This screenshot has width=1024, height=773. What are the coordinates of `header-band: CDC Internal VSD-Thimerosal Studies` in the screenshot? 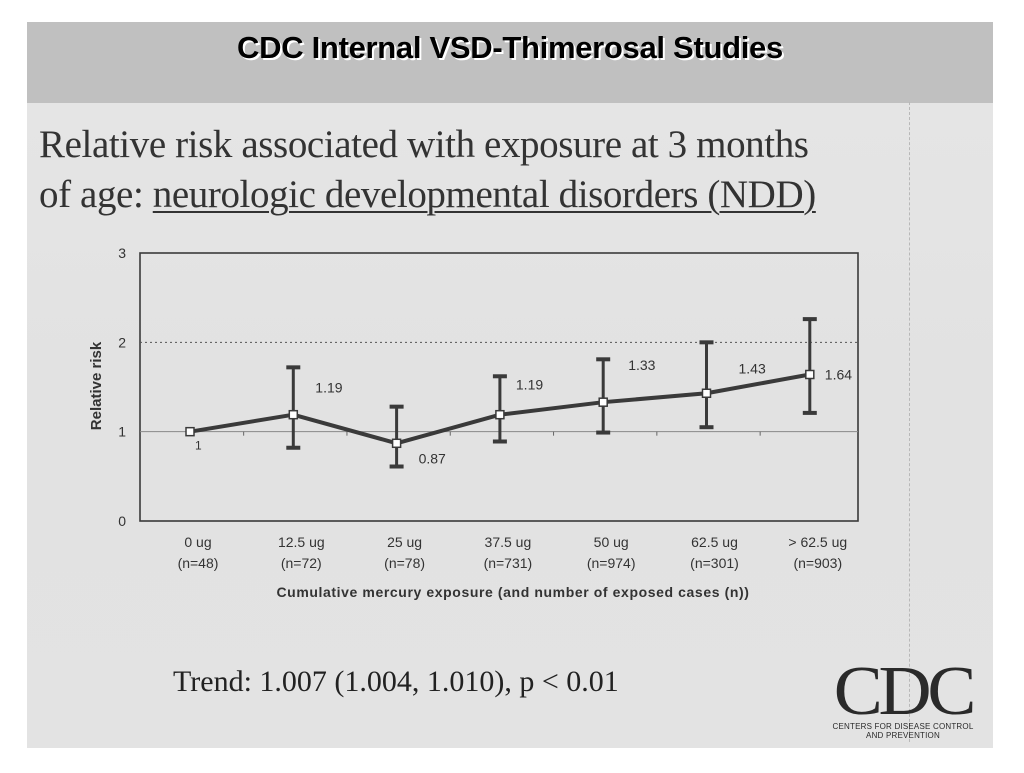 It's located at (510, 62).